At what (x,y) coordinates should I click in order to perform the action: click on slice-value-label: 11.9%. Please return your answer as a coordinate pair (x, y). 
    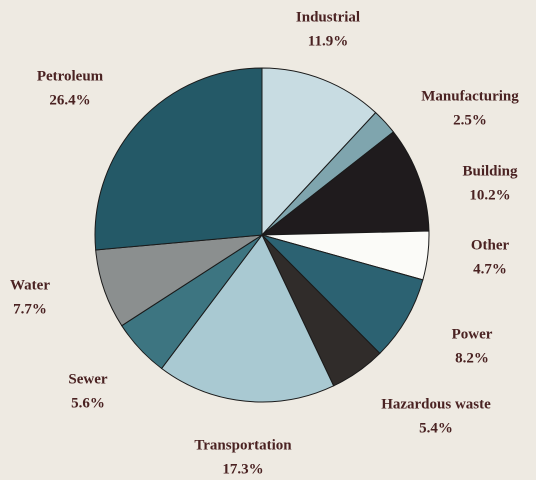
    Looking at the image, I should click on (328, 41).